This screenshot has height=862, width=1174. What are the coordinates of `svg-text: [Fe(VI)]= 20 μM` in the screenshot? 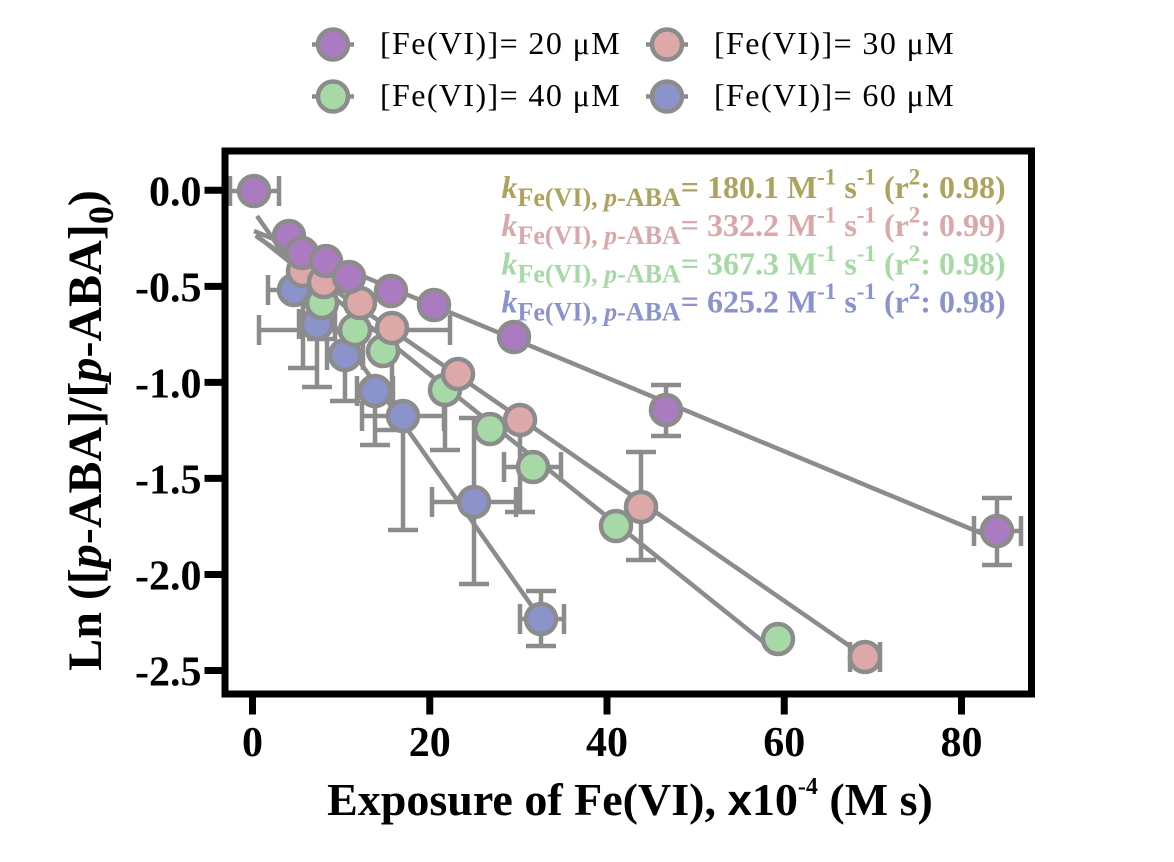 It's located at (500, 43).